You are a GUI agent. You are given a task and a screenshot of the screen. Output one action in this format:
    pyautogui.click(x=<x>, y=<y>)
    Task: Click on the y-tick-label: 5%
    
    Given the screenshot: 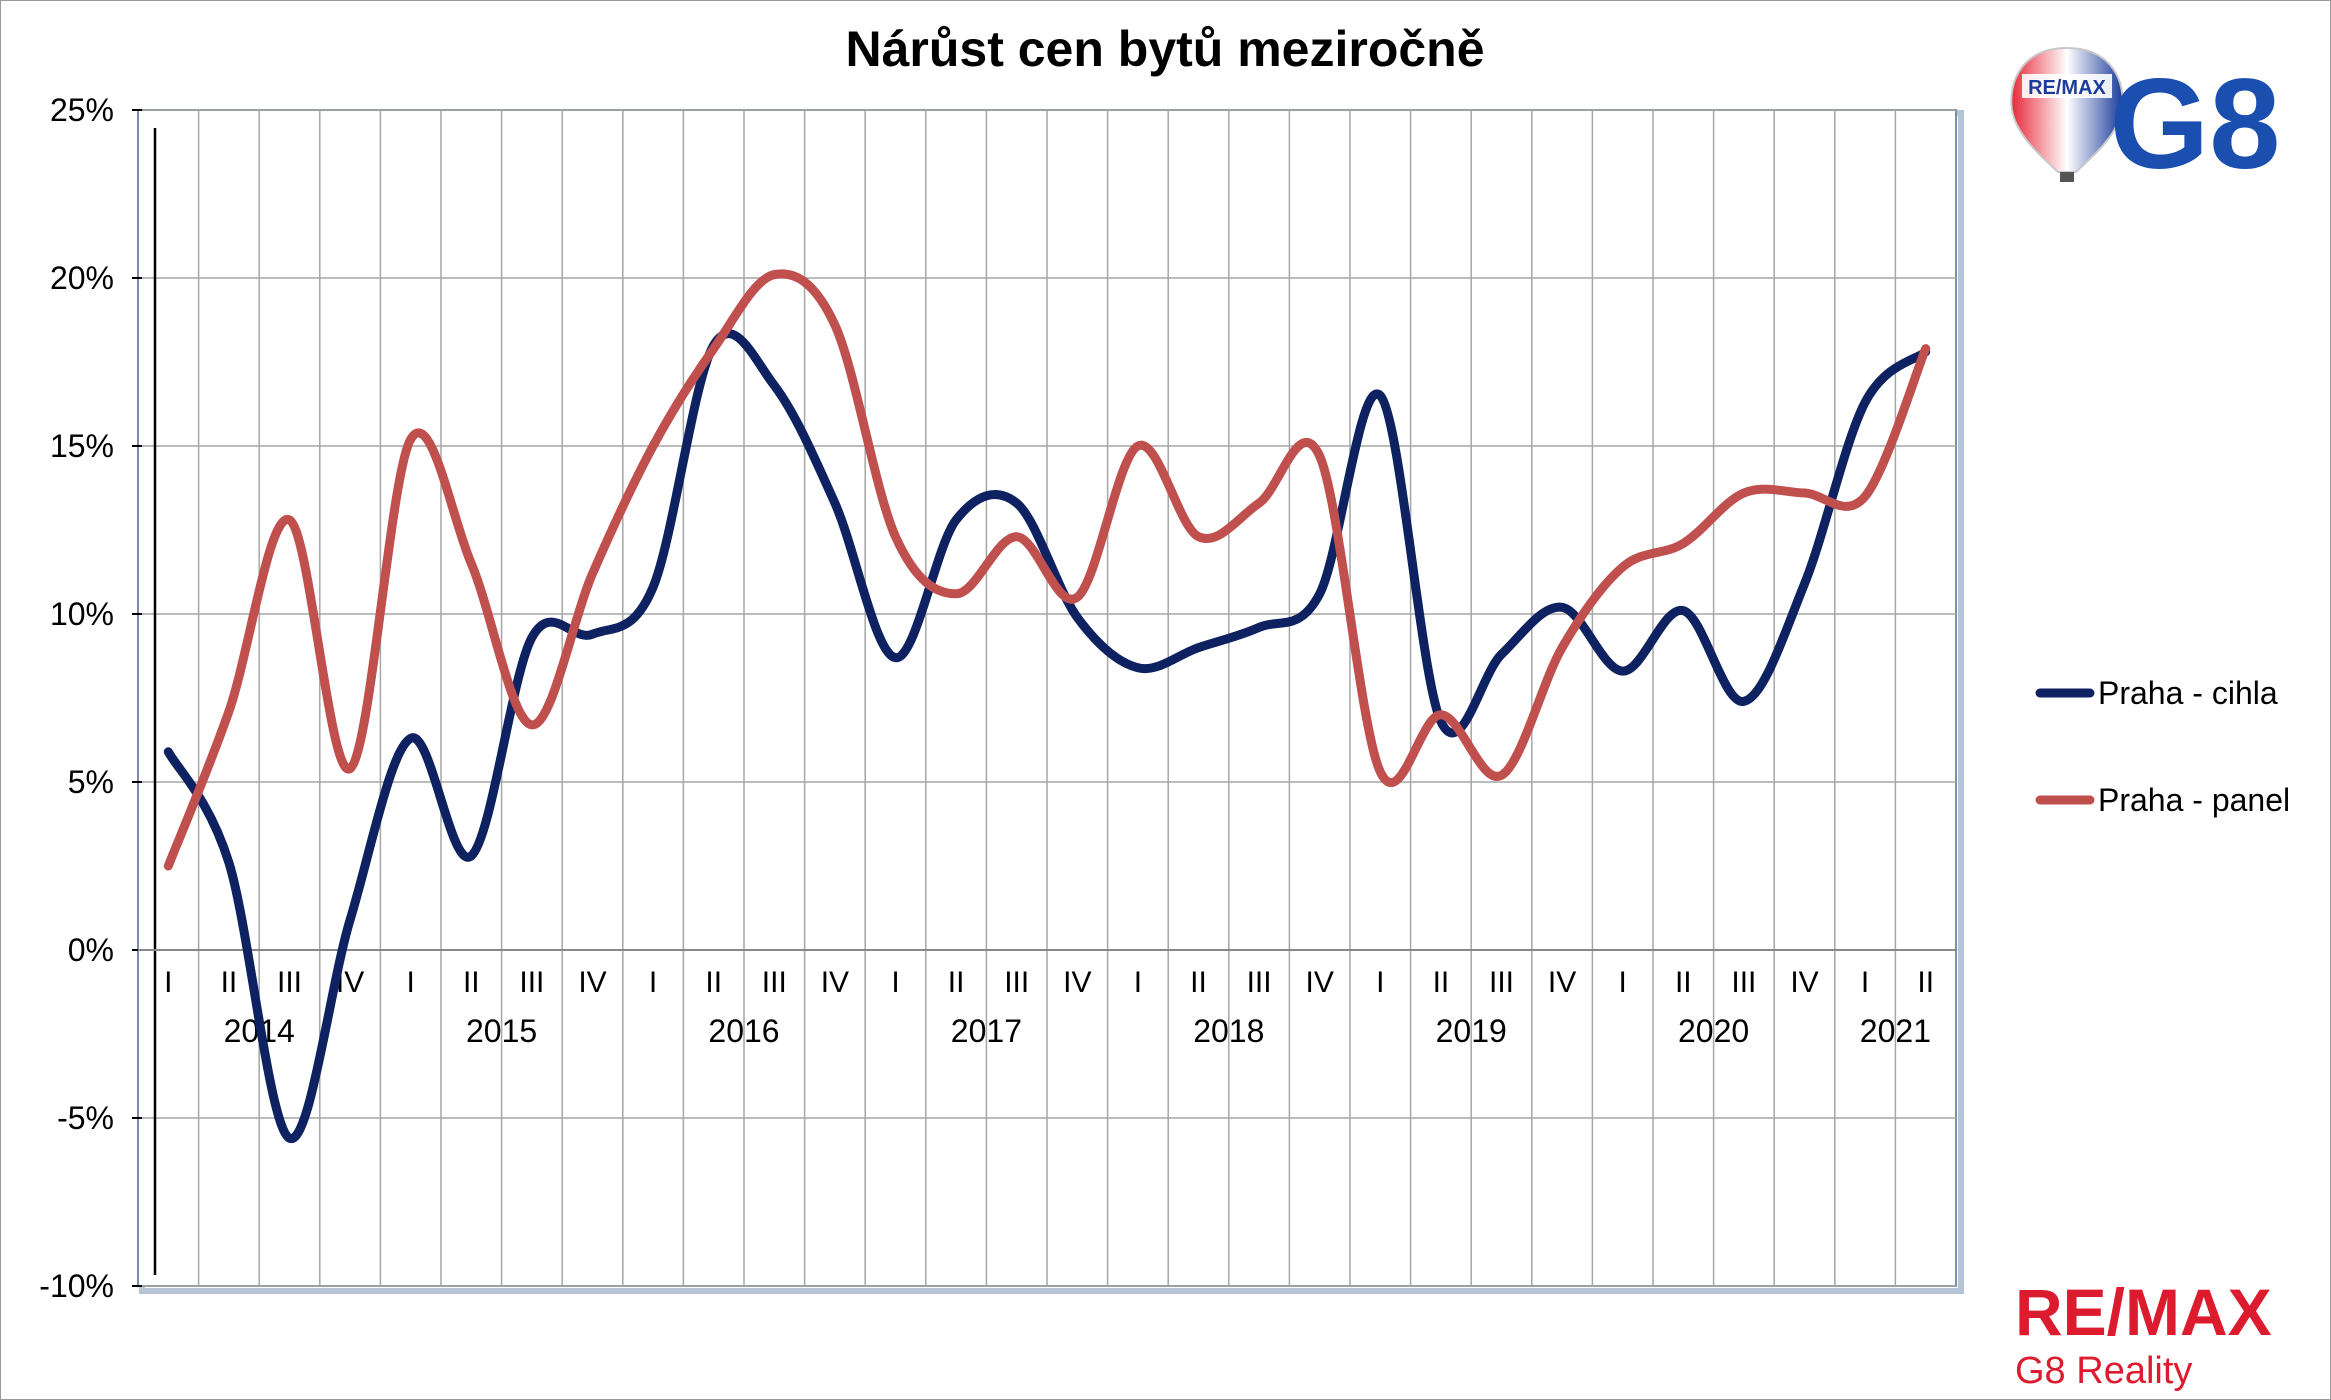 What is the action you would take?
    pyautogui.click(x=91, y=782)
    